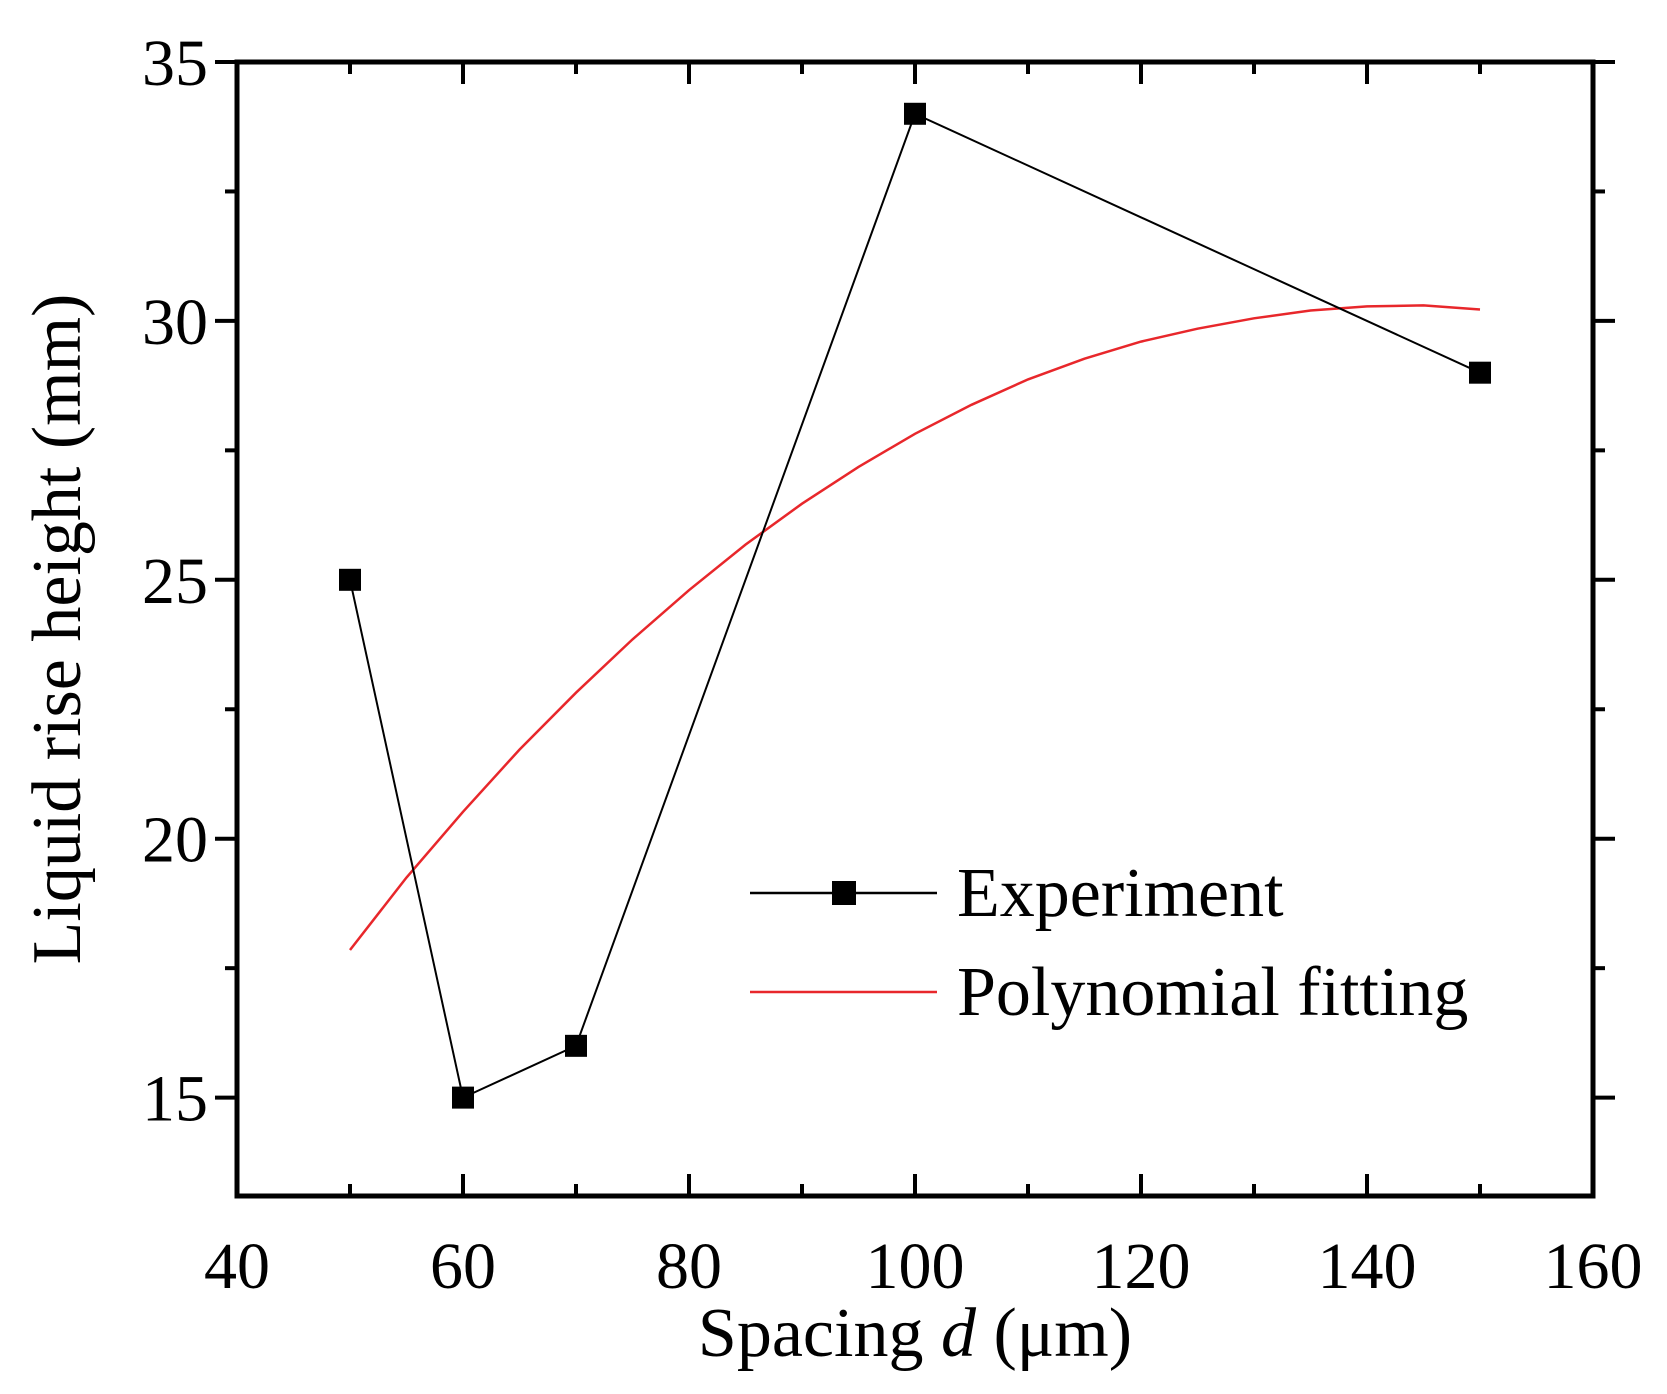 The image size is (1667, 1394). Describe the element at coordinates (1593, 1266) in the screenshot. I see `x-tick-label: 160` at that location.